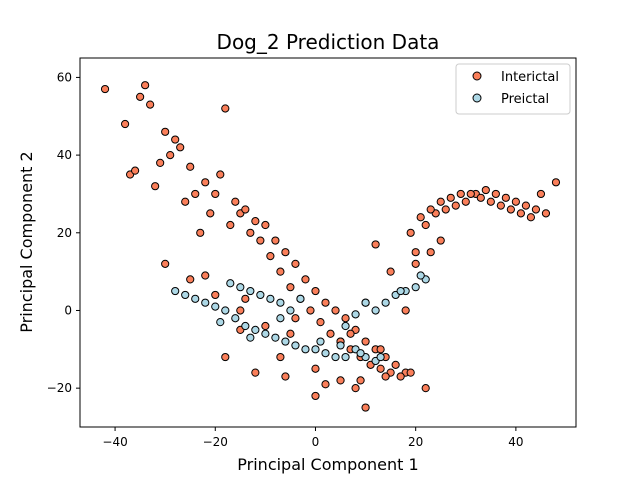  I want to click on legend-box, so click(513, 89).